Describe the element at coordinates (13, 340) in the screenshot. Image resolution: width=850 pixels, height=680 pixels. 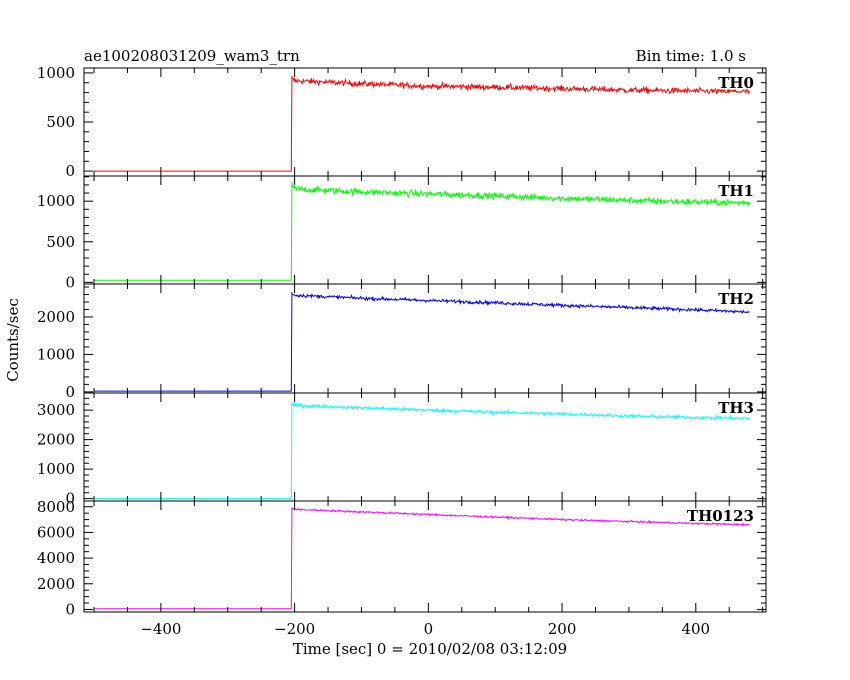
I see `y-axis-label: Counts/sec` at that location.